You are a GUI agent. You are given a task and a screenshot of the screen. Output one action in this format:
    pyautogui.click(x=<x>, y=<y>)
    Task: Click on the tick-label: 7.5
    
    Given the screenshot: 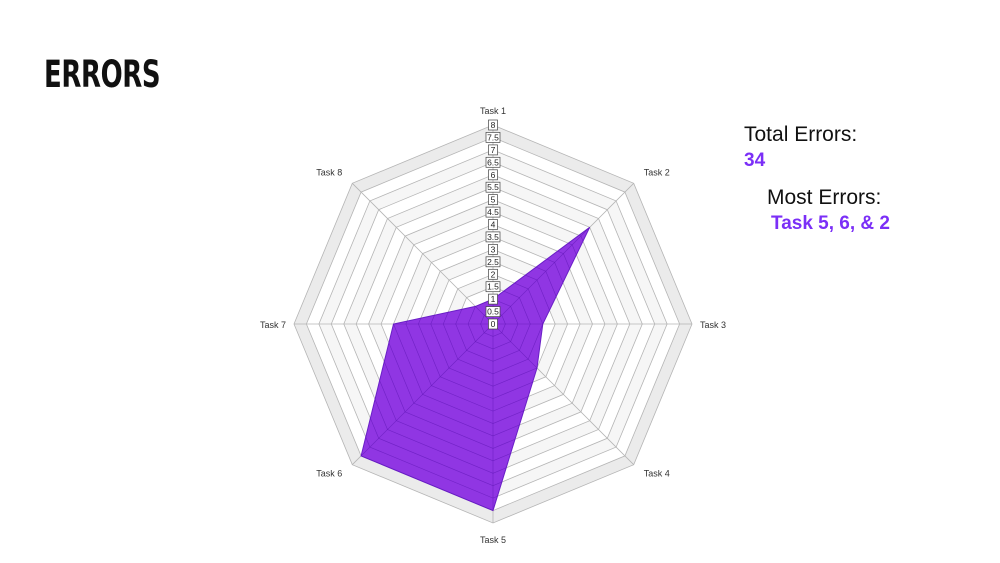 What is the action you would take?
    pyautogui.click(x=493, y=137)
    